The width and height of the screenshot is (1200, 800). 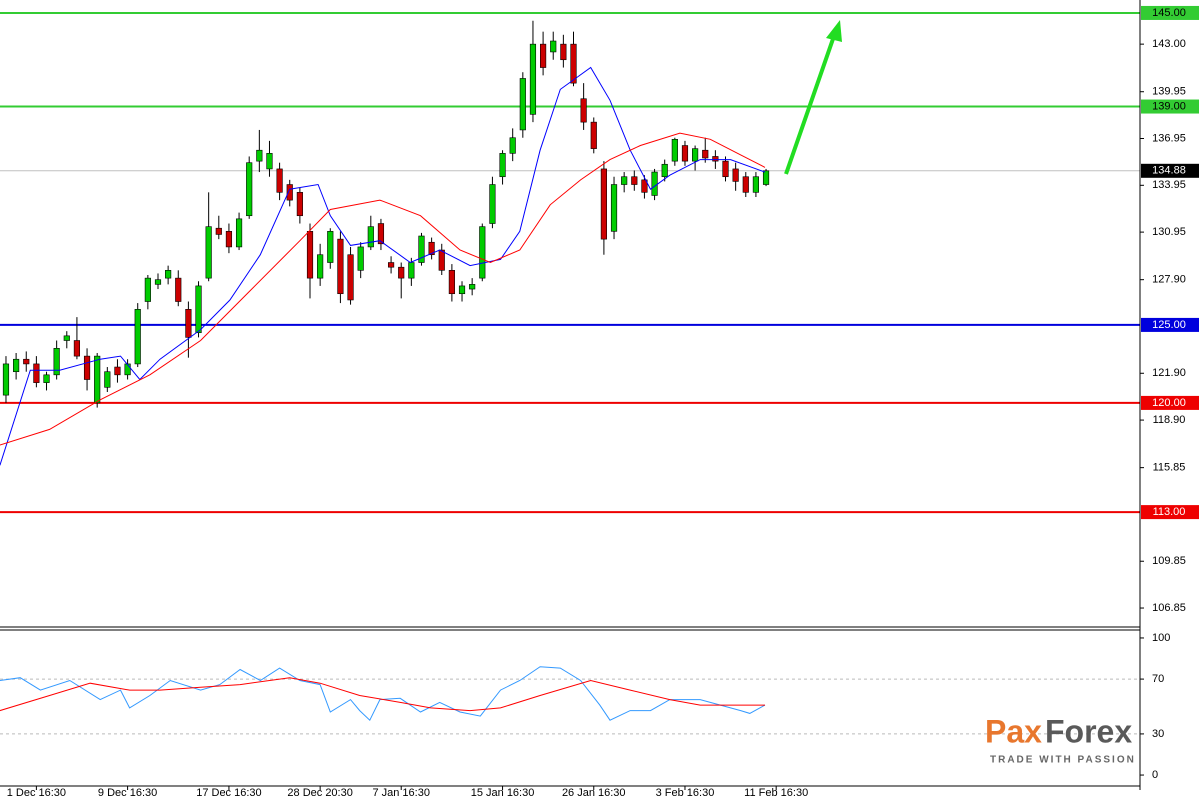 What do you see at coordinates (685, 793) in the screenshot?
I see `x-tick-label: 3 Feb 16:30` at bounding box center [685, 793].